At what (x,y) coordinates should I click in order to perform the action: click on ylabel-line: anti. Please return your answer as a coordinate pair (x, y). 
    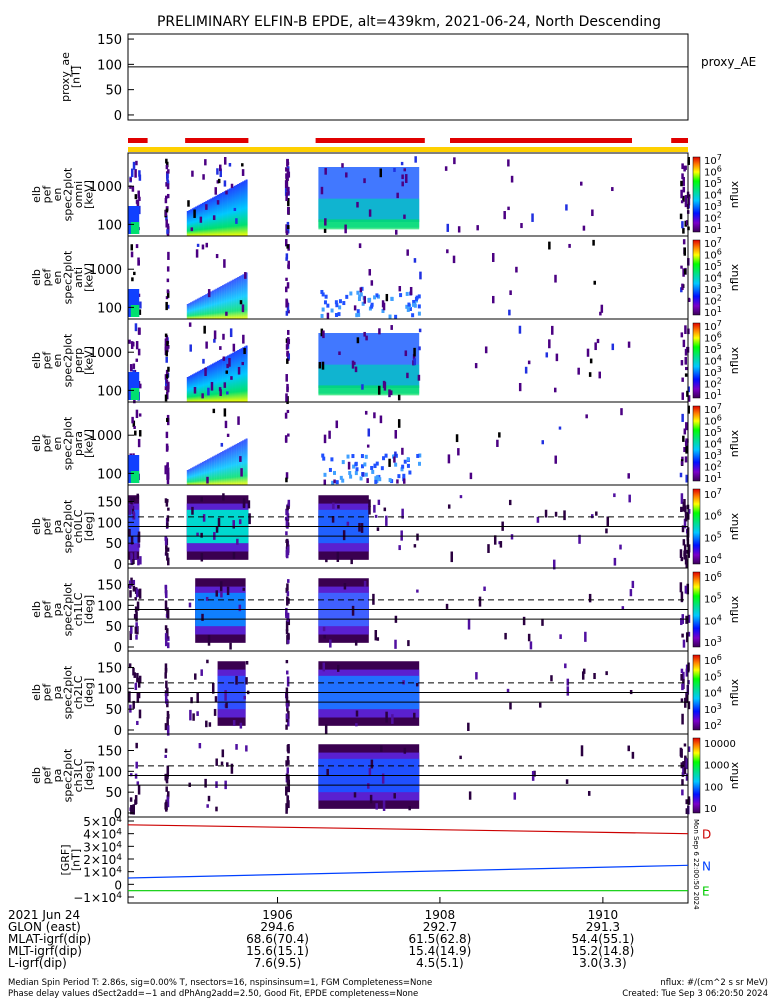
    Looking at the image, I should click on (78, 277).